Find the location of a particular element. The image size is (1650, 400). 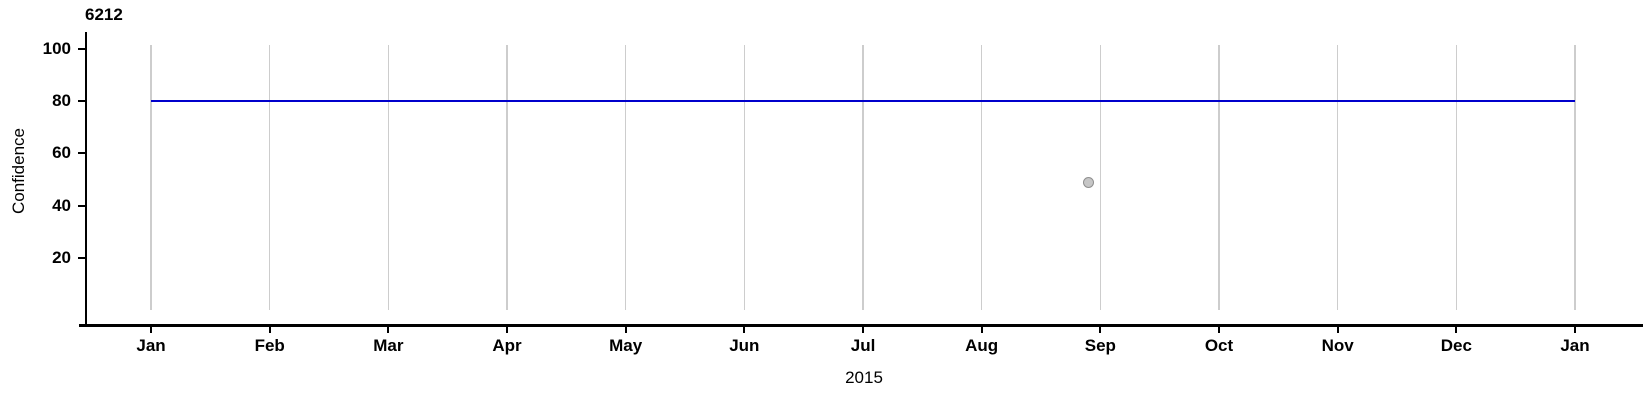

chart-title: 6212 is located at coordinates (104, 14).